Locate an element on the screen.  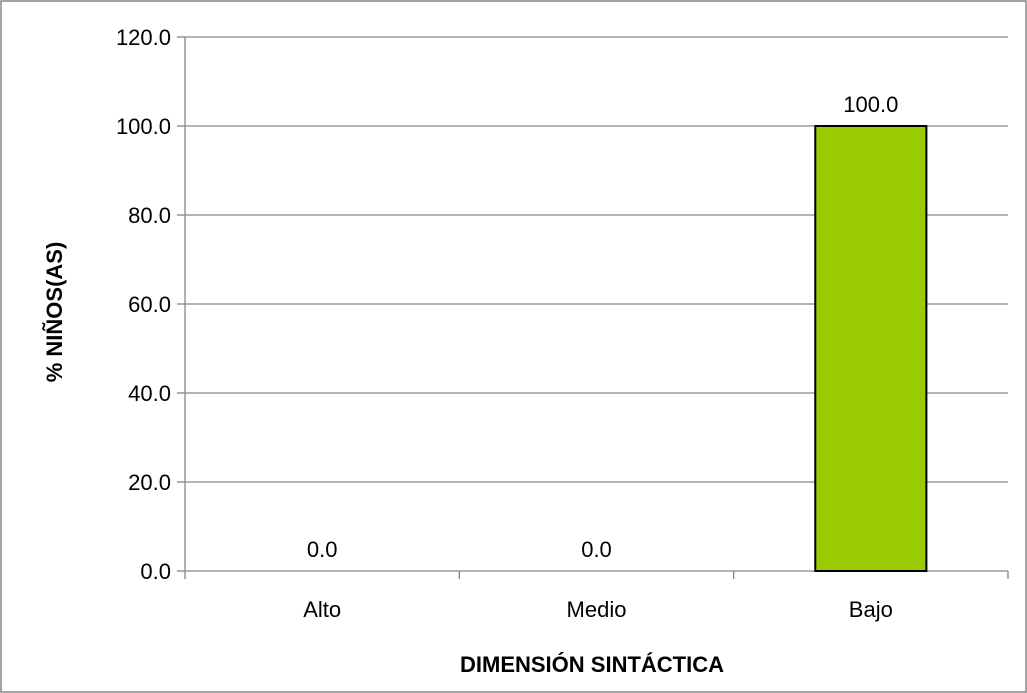
y-tick-label: 120.0 is located at coordinates (143, 37).